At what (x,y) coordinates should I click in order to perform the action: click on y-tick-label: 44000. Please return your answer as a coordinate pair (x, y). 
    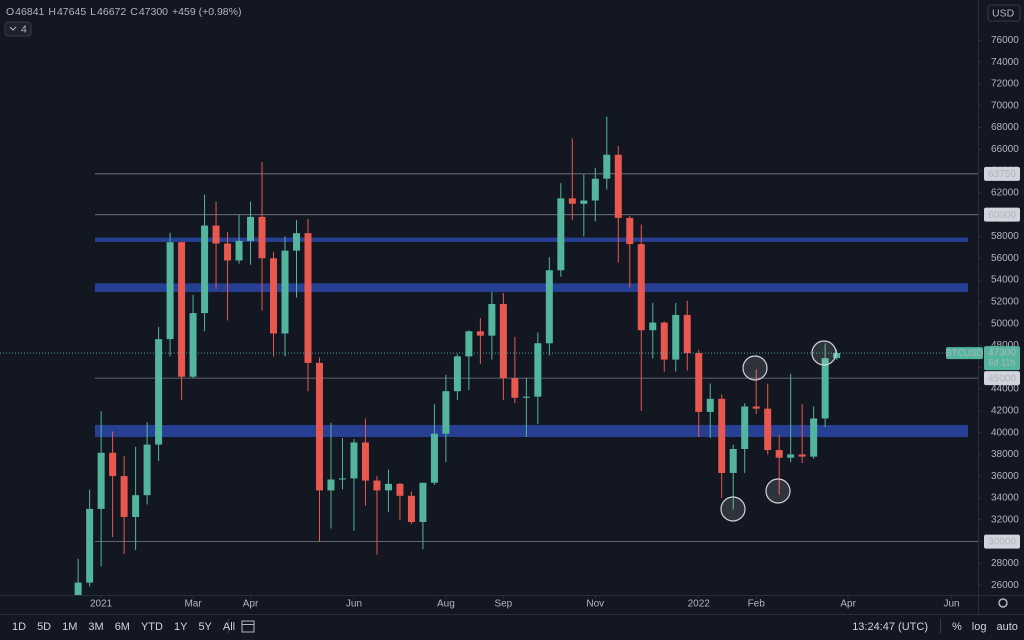
    Looking at the image, I should click on (1005, 389).